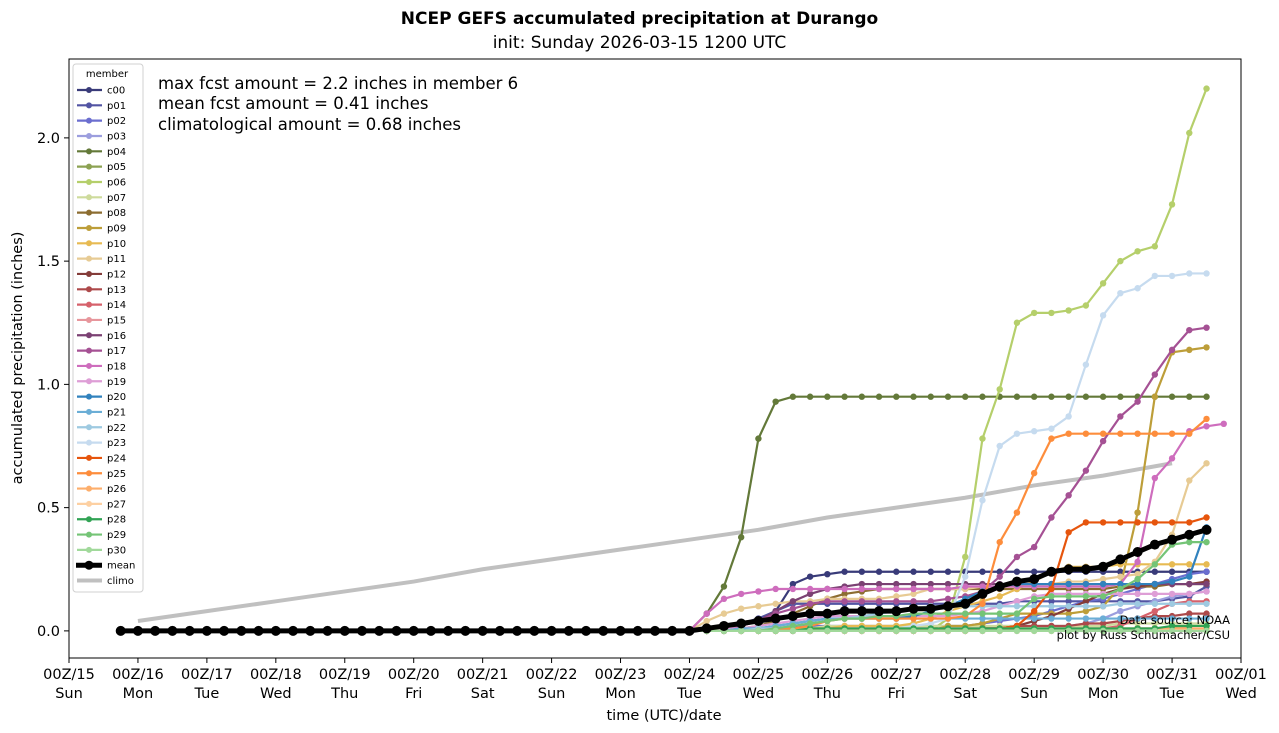 The image size is (1279, 733). Describe the element at coordinates (1172, 675) in the screenshot. I see `x-tick-label-date: 00Z/31` at that location.